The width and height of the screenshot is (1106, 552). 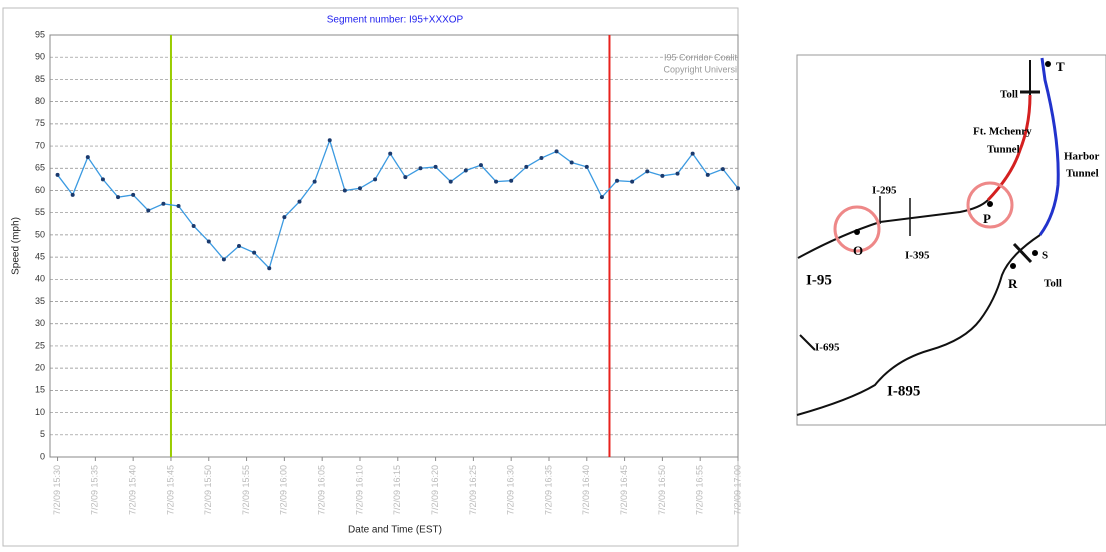 What do you see at coordinates (397, 490) in the screenshot?
I see `x-tick-label: 7/2/09 16:15` at bounding box center [397, 490].